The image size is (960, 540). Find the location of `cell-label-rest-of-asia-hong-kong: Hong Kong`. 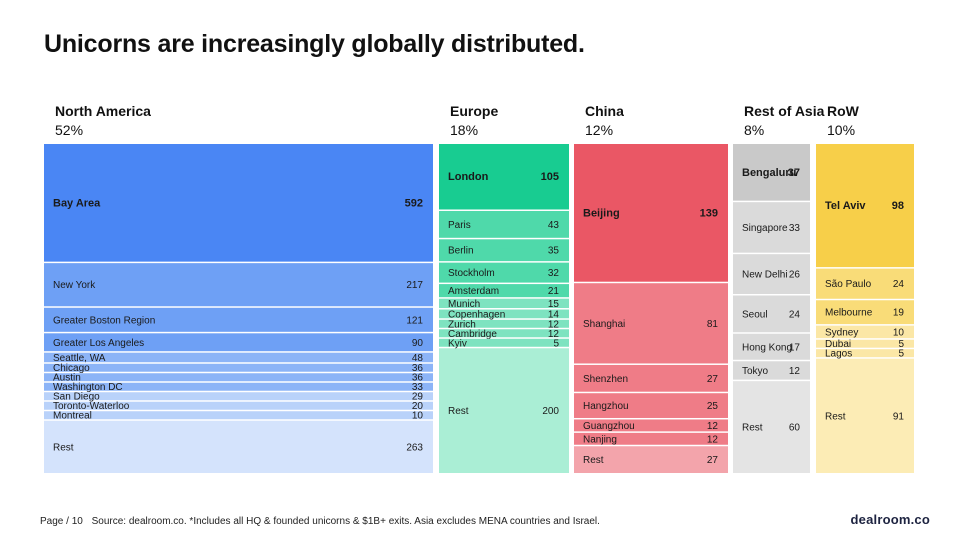

cell-label-rest-of-asia-hong-kong: Hong Kong is located at coordinates (767, 347).